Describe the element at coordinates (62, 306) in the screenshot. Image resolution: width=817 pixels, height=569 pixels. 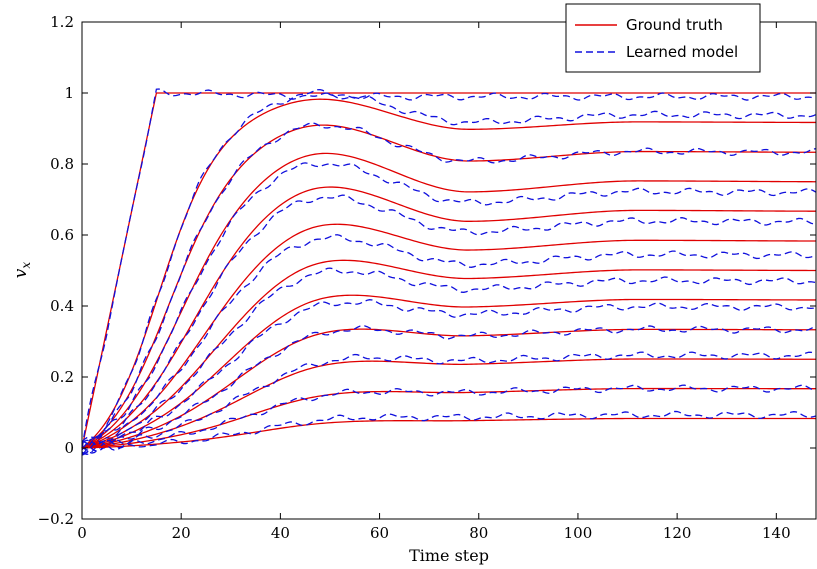
I see `y-tick-label: 0.4` at that location.